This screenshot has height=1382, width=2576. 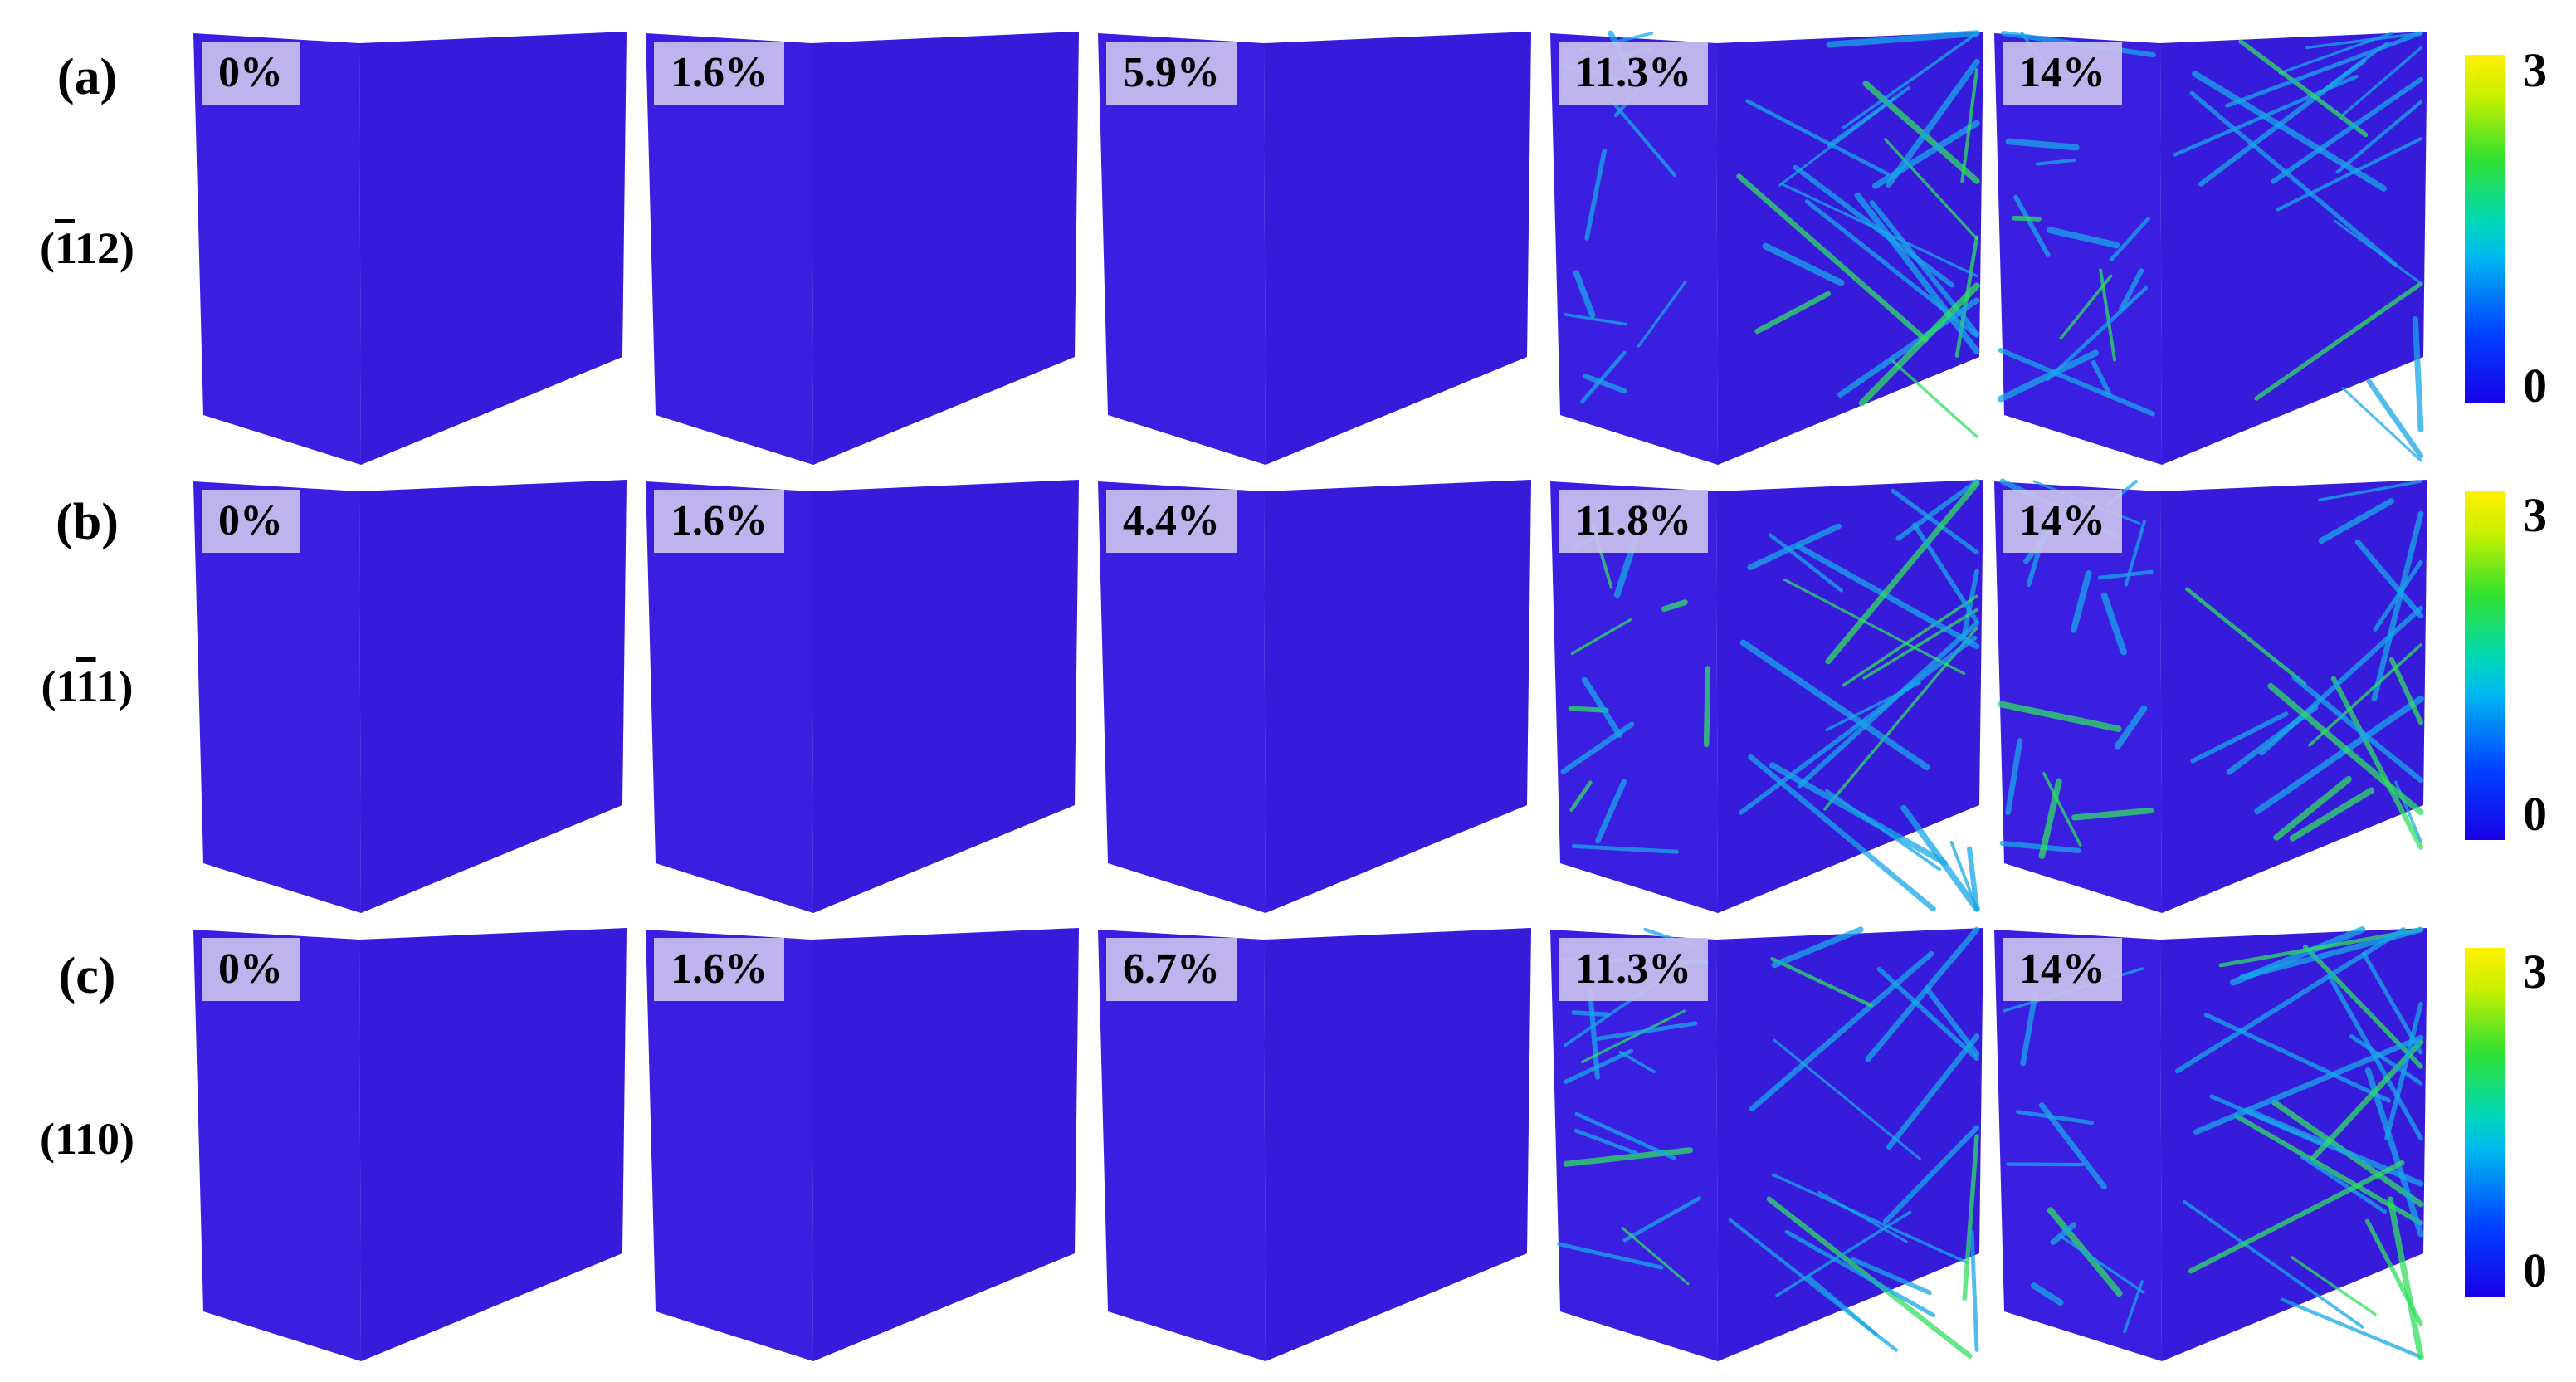 What do you see at coordinates (88, 522) in the screenshot?
I see `row-label-b: (b)` at bounding box center [88, 522].